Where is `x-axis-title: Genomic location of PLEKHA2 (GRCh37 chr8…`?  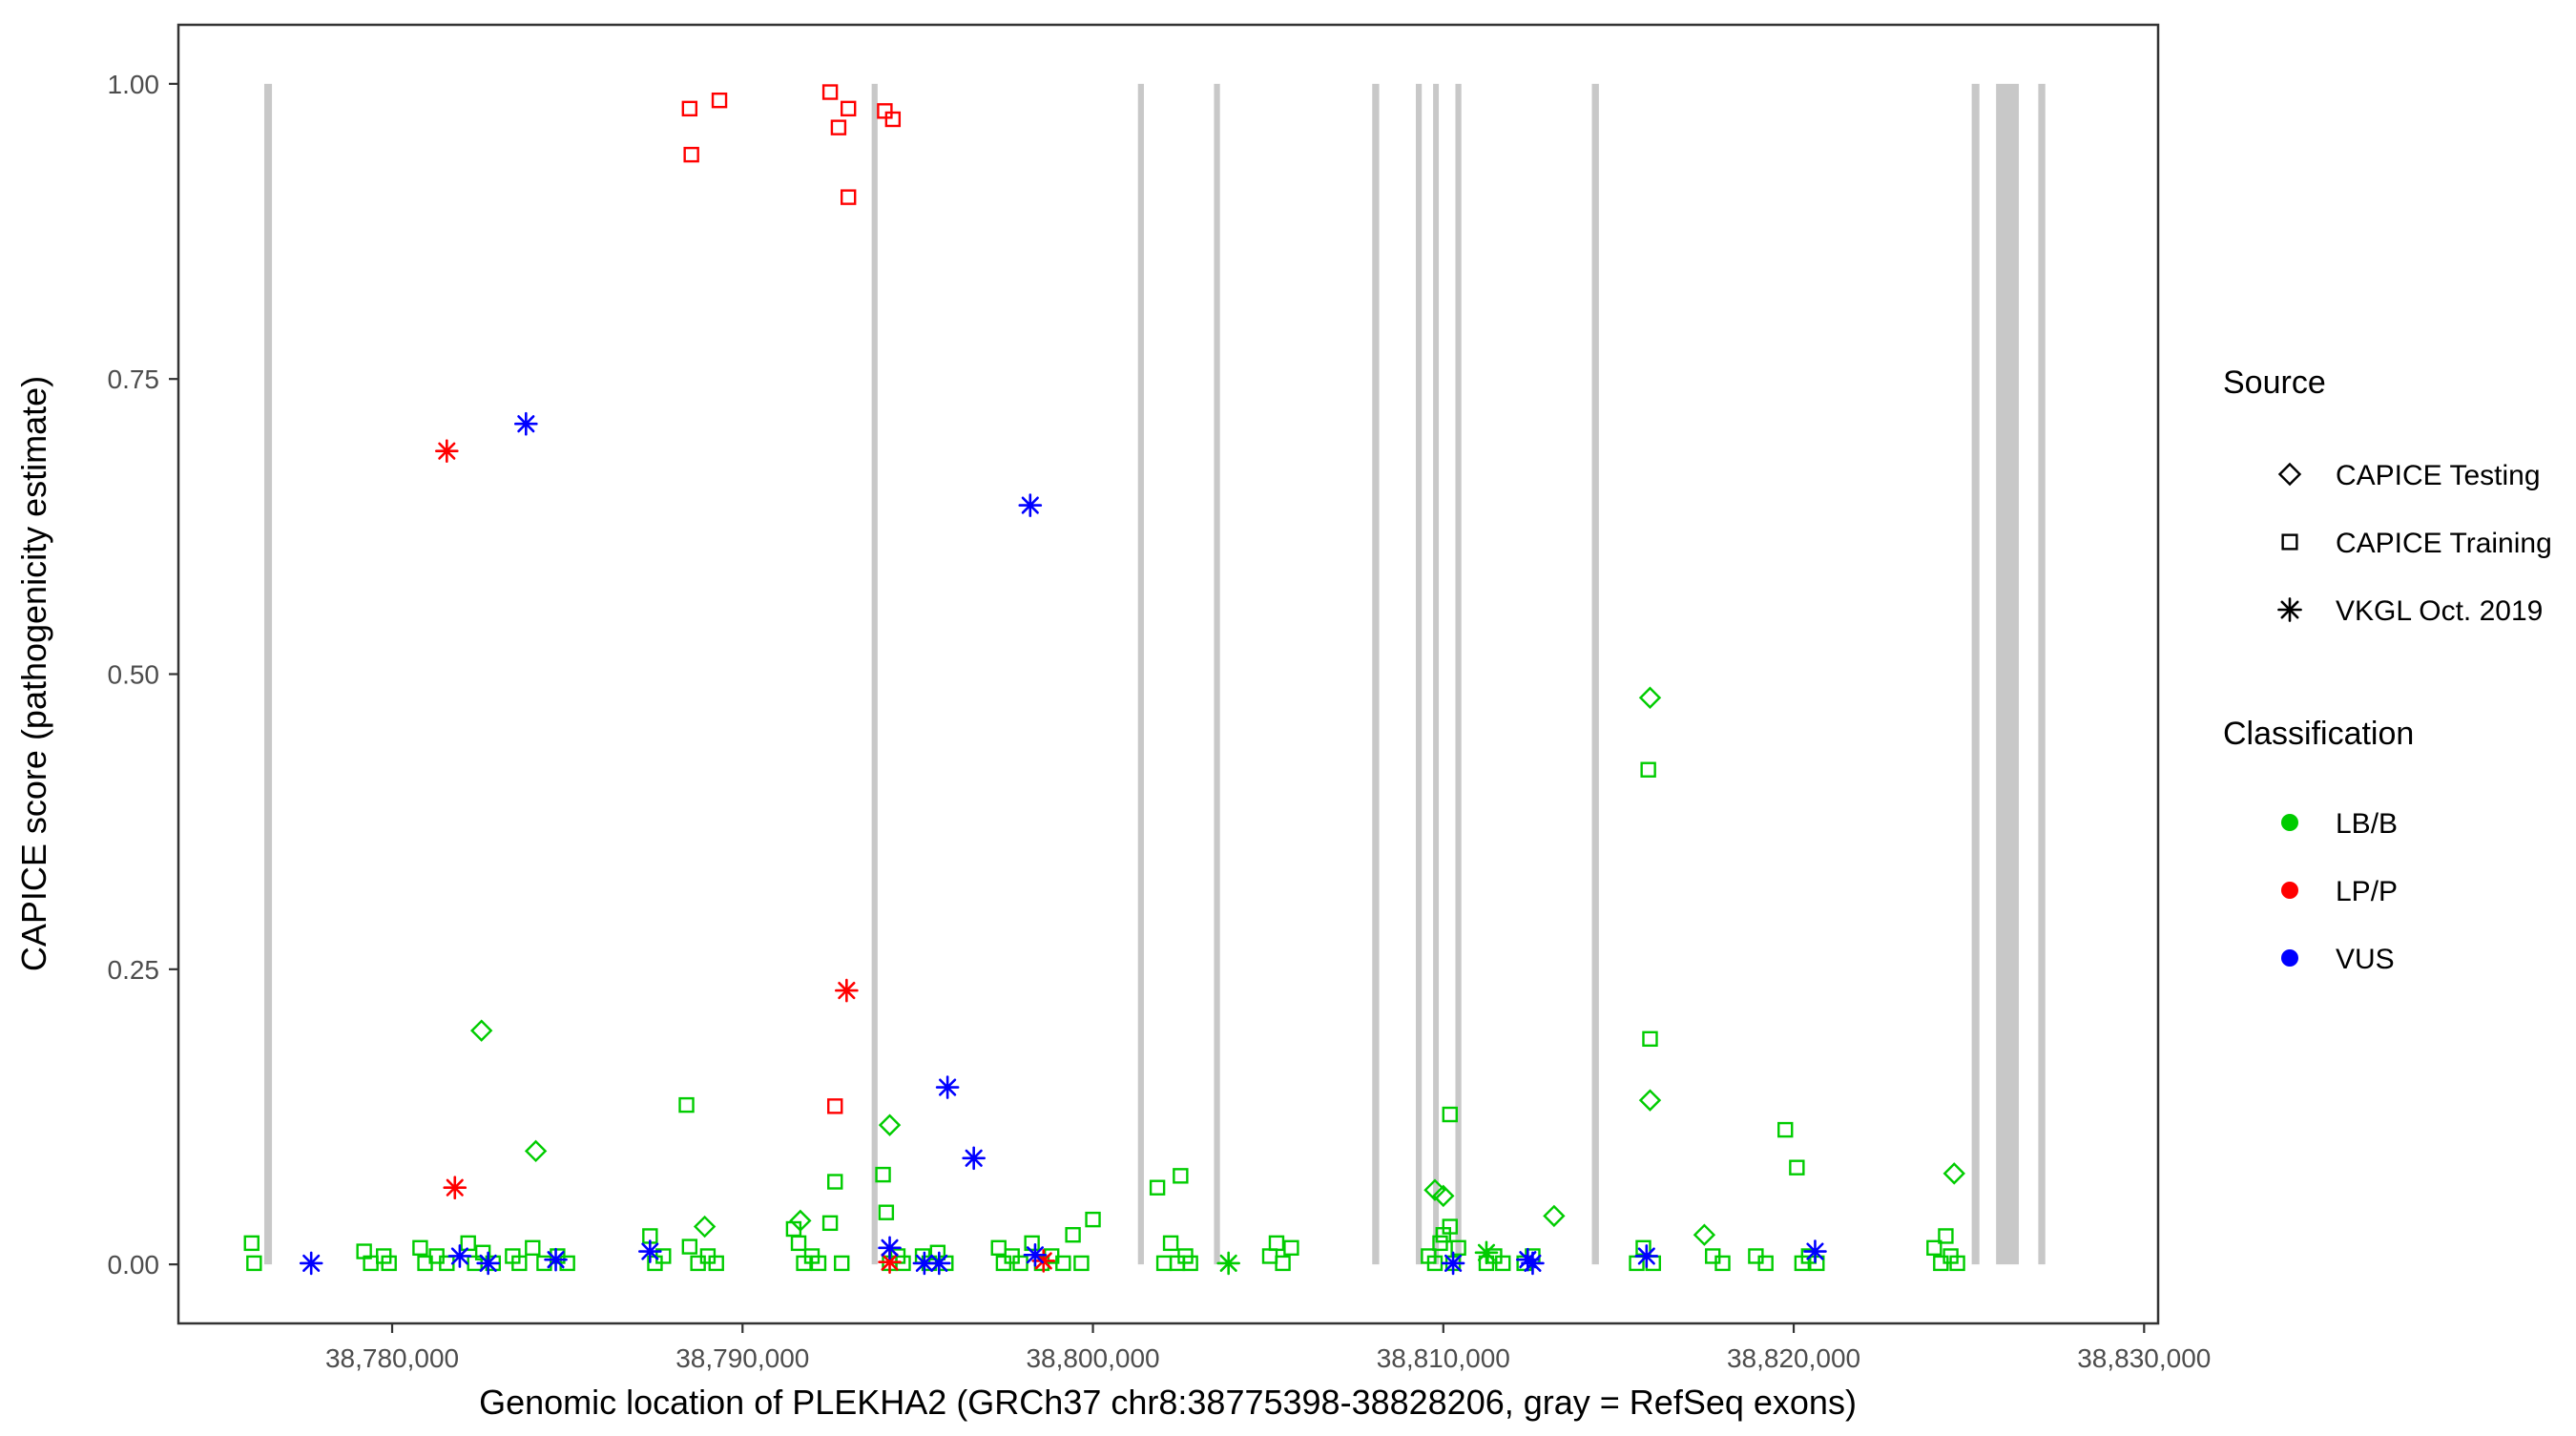 x-axis-title: Genomic location of PLEKHA2 (GRCh37 chr8… is located at coordinates (1168, 1402).